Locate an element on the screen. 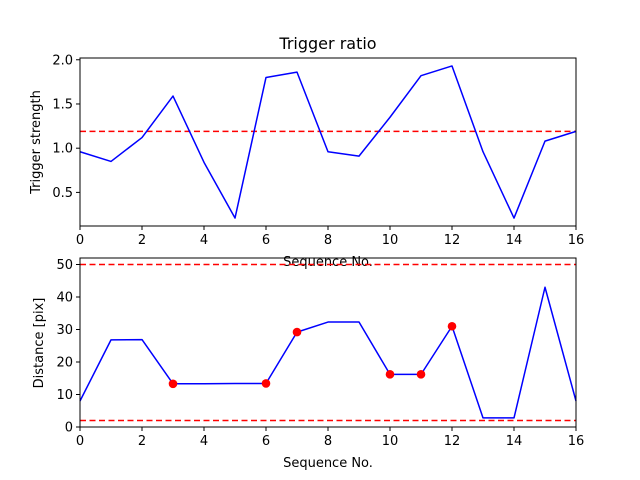  bottom-x-tick-label: 14 is located at coordinates (514, 441).